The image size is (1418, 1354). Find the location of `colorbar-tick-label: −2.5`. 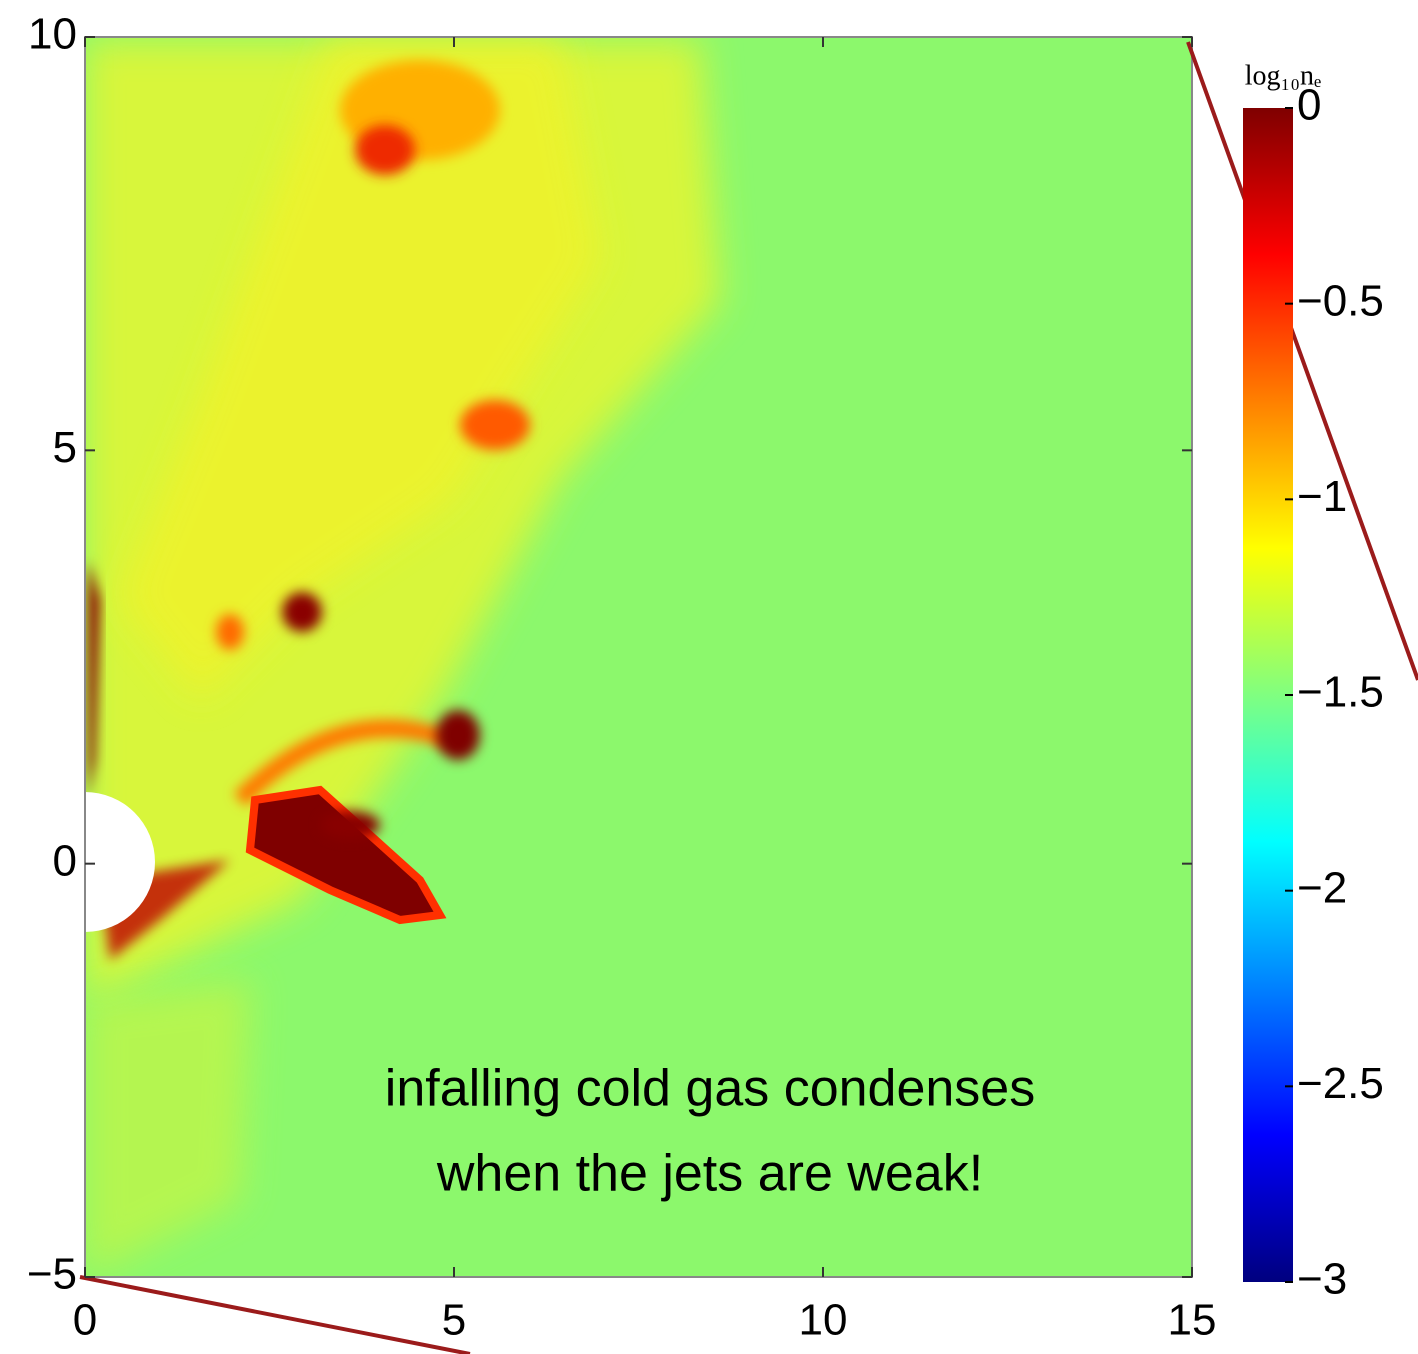

colorbar-tick-label: −2.5 is located at coordinates (1340, 1083).